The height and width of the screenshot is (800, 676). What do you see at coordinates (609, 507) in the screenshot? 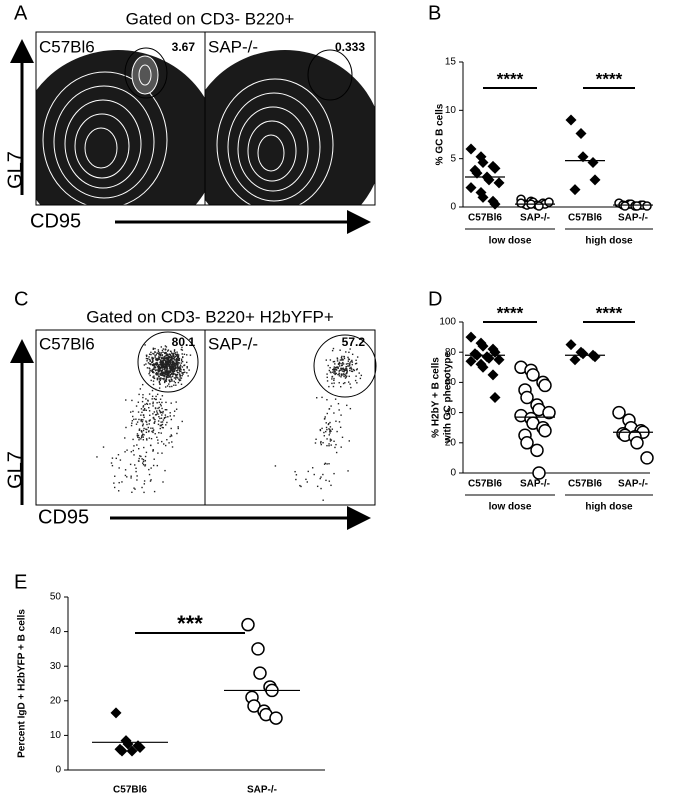
I see `group-label: high dose` at bounding box center [609, 507].